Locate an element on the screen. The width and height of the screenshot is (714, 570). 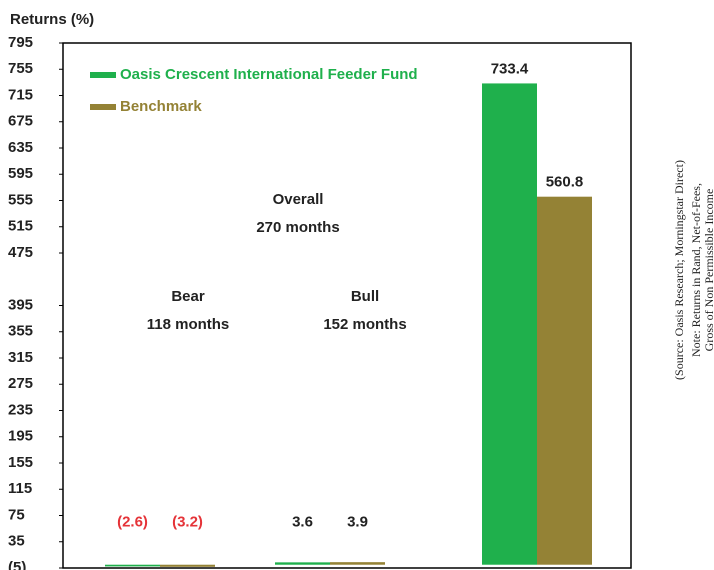
category-period: 118 months is located at coordinates (188, 324).